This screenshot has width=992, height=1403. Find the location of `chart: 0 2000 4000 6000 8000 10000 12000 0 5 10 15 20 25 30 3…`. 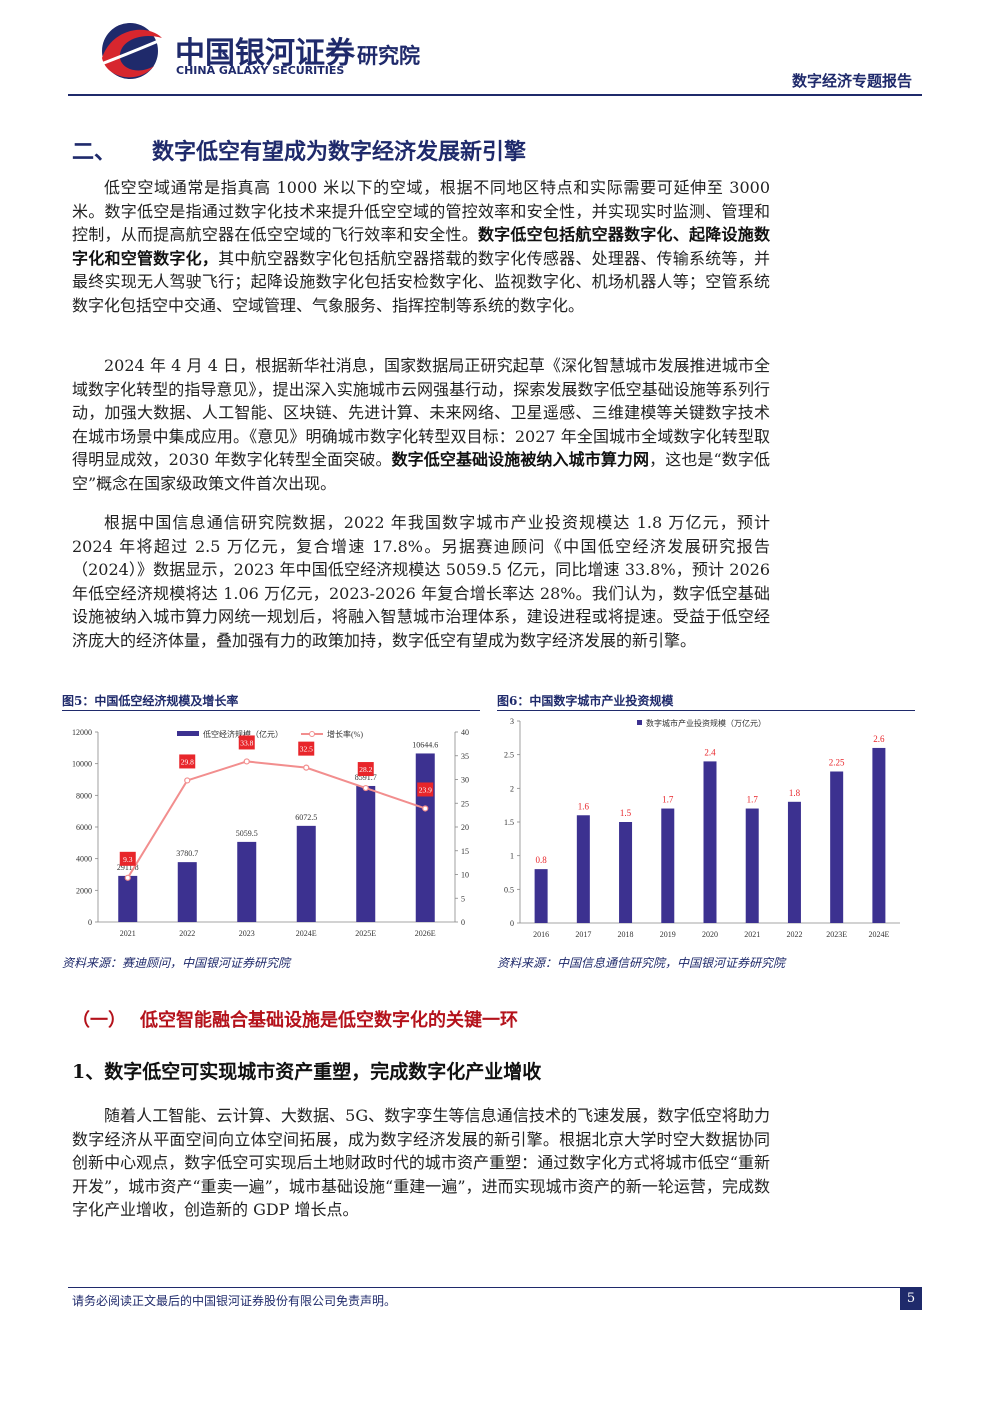

chart: 0 2000 4000 6000 8000 10000 12000 0 5 10 15 20 25 30 3… is located at coordinates (270, 833).